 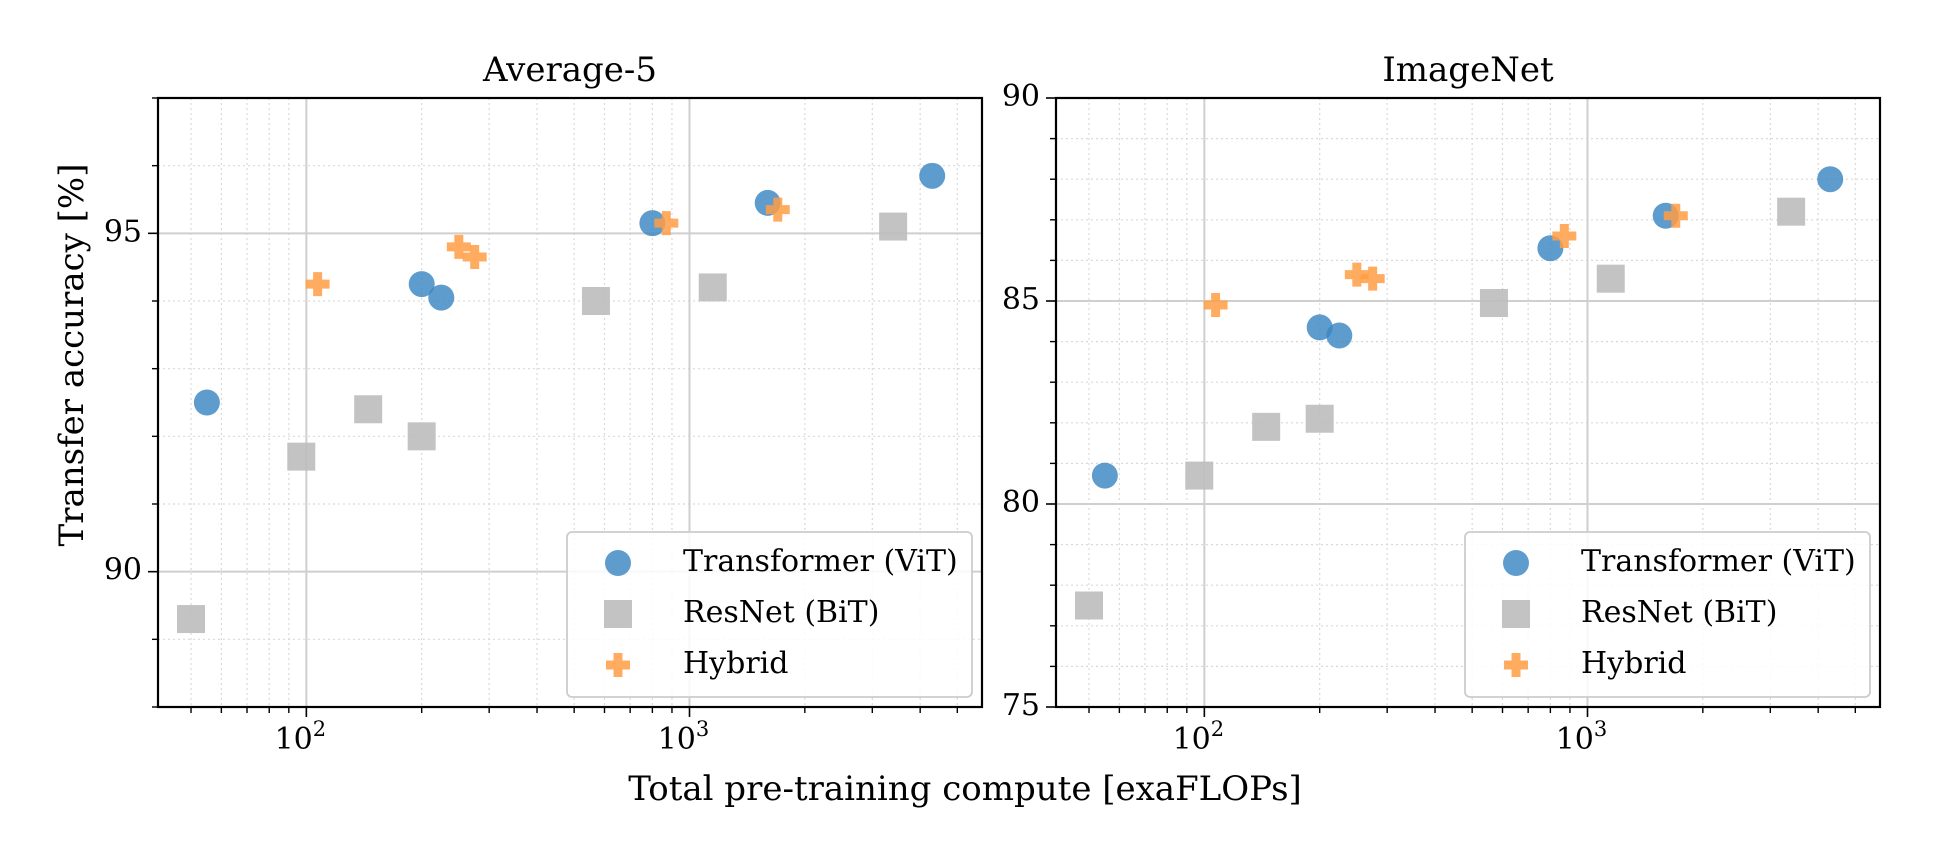 I want to click on y-tick-label: 75, so click(x=1021, y=705).